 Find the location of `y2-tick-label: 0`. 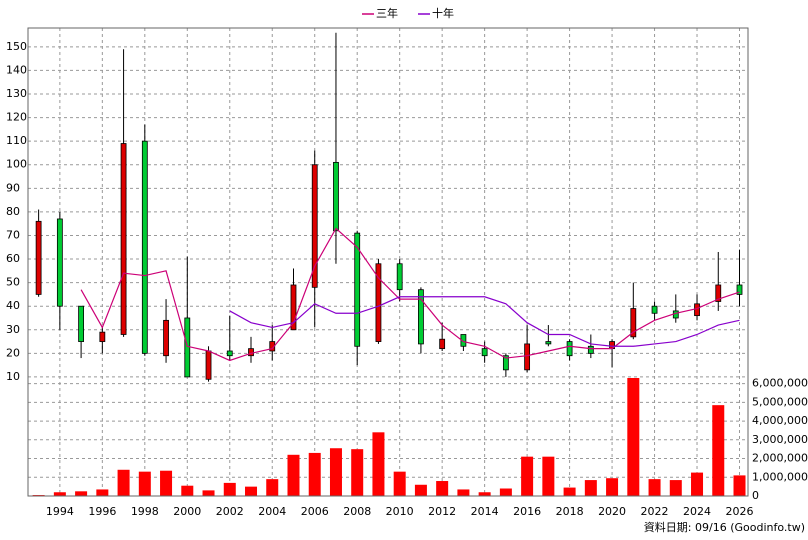

y2-tick-label: 0 is located at coordinates (755, 495).